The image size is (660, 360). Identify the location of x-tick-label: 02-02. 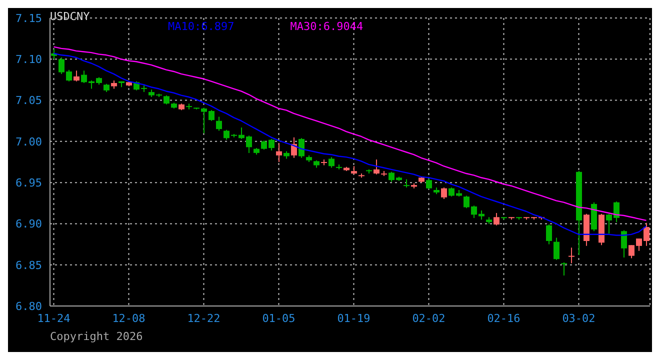
(429, 318).